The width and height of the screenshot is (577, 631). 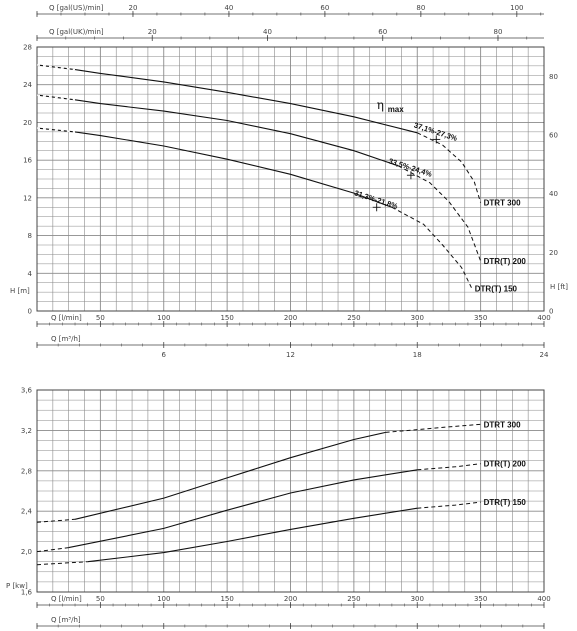 What do you see at coordinates (20, 291) in the screenshot?
I see `y-axis-label: H [m]` at bounding box center [20, 291].